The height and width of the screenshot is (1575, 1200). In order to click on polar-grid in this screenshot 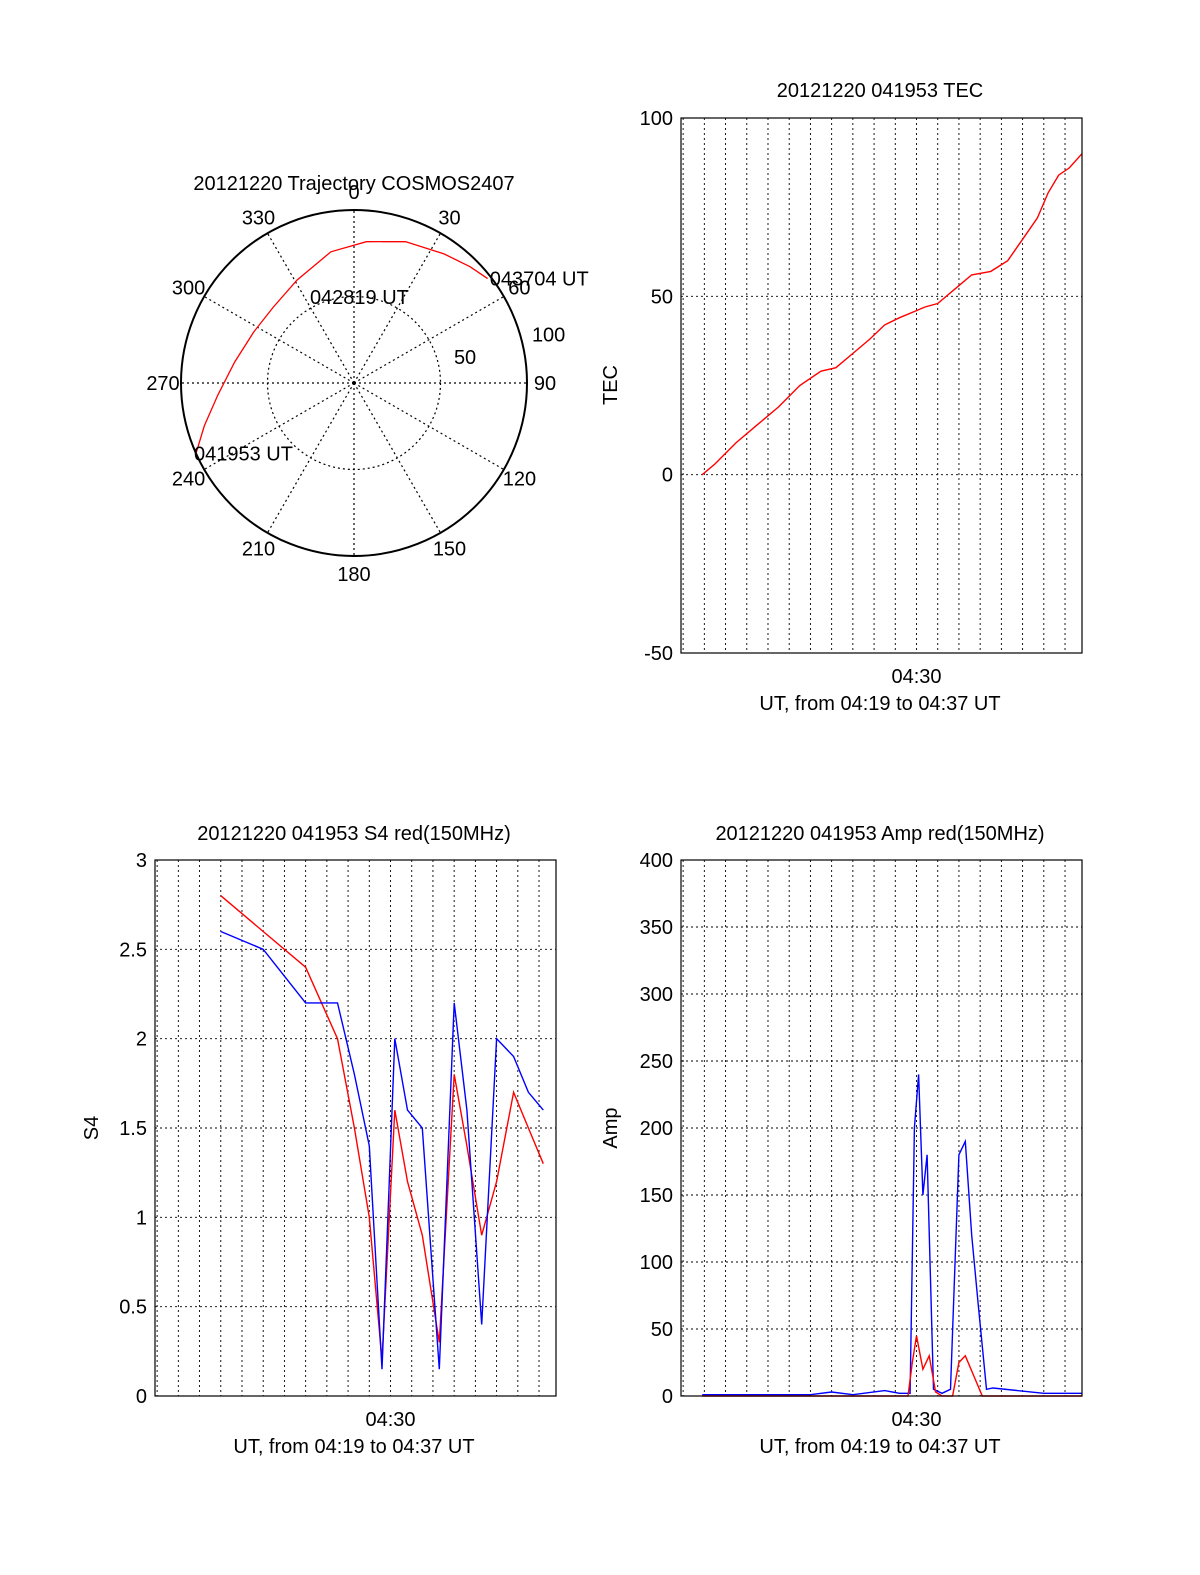, I will do `click(354, 383)`.